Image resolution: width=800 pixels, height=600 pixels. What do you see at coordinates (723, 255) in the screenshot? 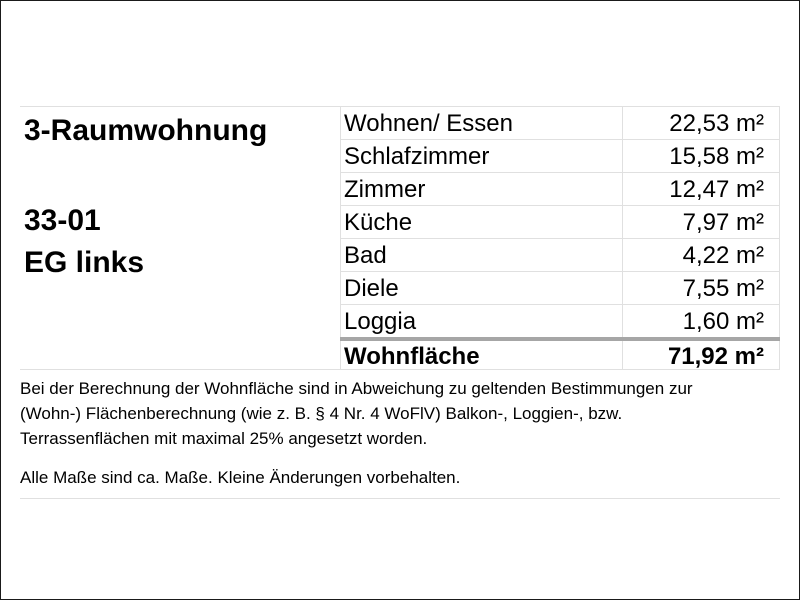
I see `room-area: 4,22 m²` at bounding box center [723, 255].